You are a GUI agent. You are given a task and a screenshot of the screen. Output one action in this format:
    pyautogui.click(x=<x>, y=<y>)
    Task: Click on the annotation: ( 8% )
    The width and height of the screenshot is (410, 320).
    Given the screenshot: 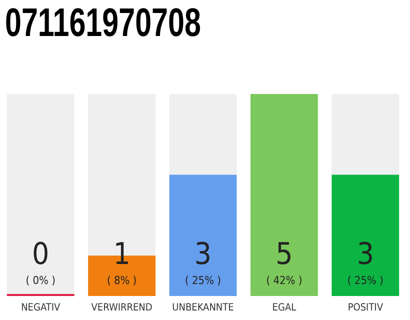 What is the action you would take?
    pyautogui.click(x=121, y=280)
    